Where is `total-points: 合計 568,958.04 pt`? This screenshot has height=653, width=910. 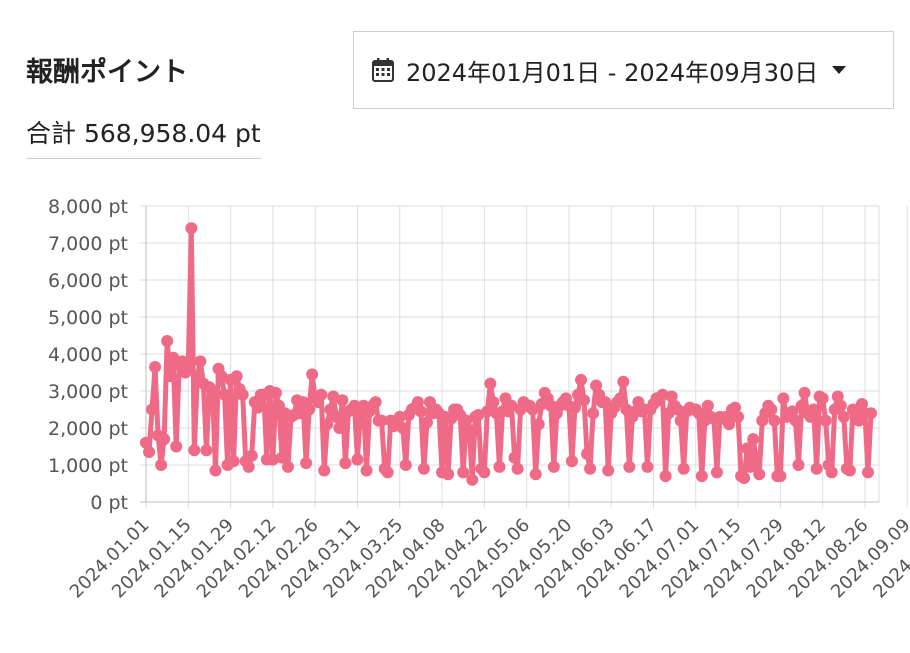
total-points: 合計 568,958.04 pt is located at coordinates (143, 136).